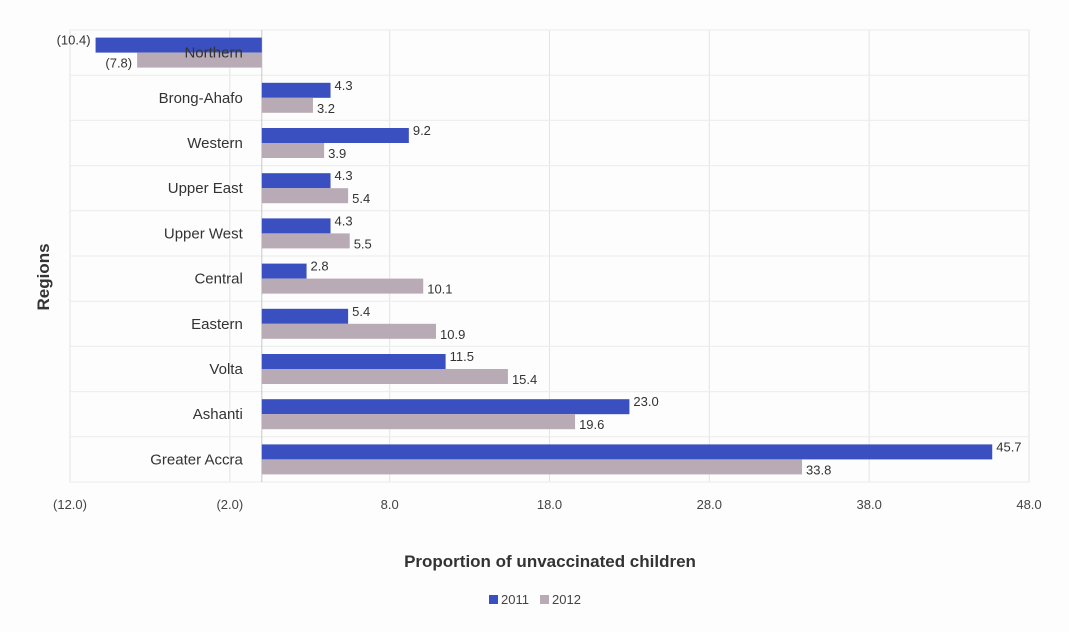 Image resolution: width=1069 pixels, height=632 pixels. Describe the element at coordinates (218, 414) in the screenshot. I see `category-label: Ashanti` at that location.